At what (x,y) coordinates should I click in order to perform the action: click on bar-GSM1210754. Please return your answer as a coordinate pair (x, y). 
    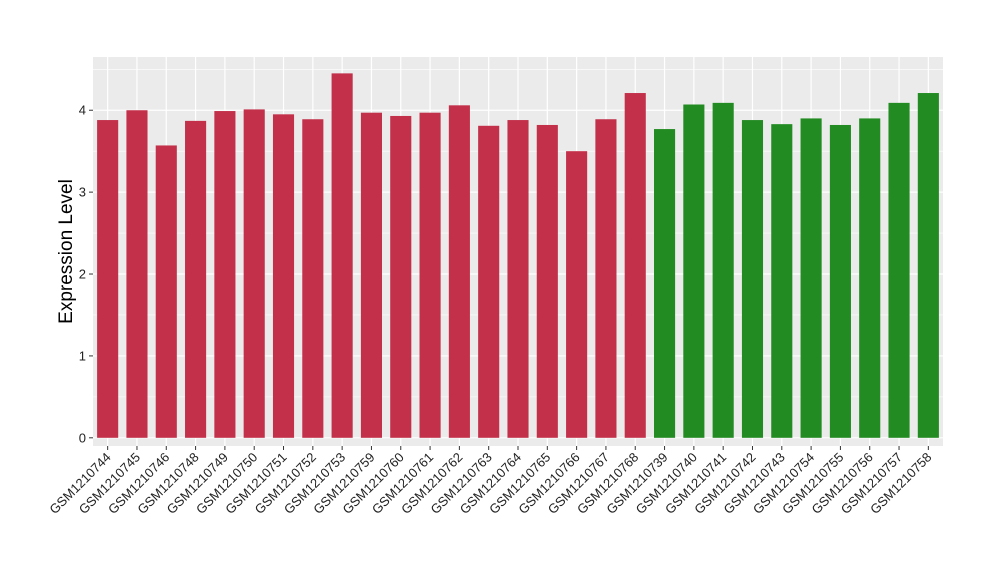
    Looking at the image, I should click on (811, 278).